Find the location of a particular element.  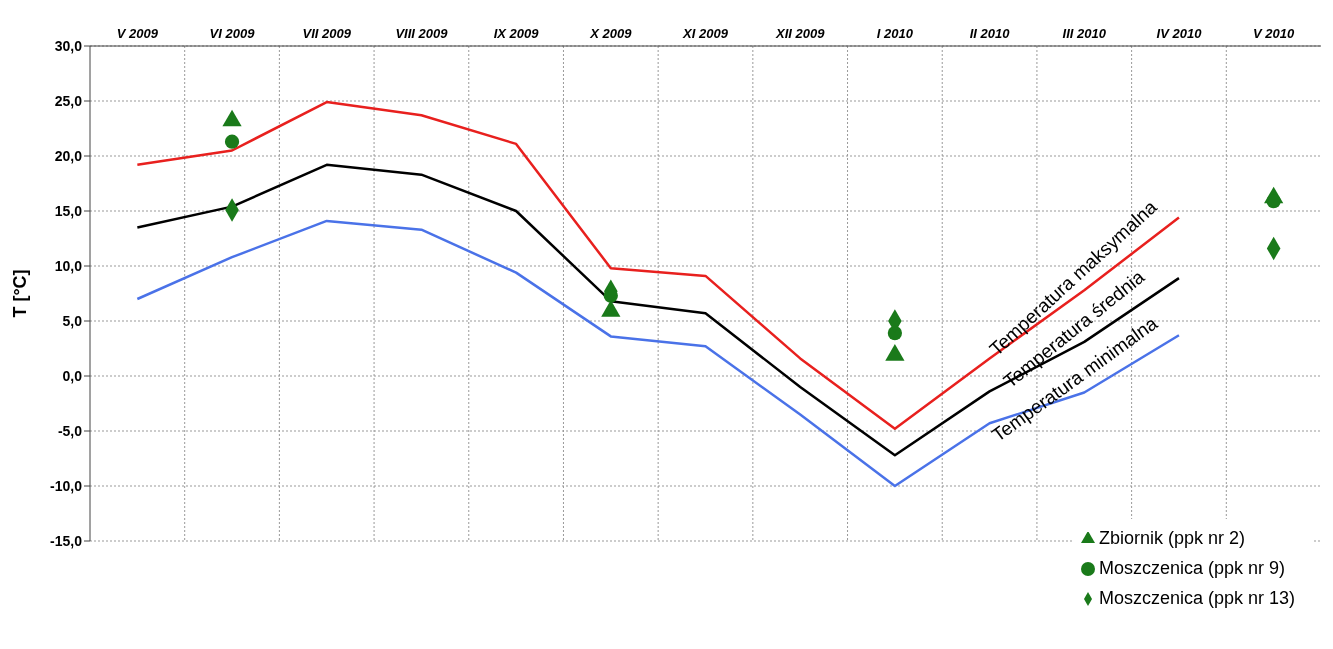

x-tick-label: I 2010 is located at coordinates (895, 33).